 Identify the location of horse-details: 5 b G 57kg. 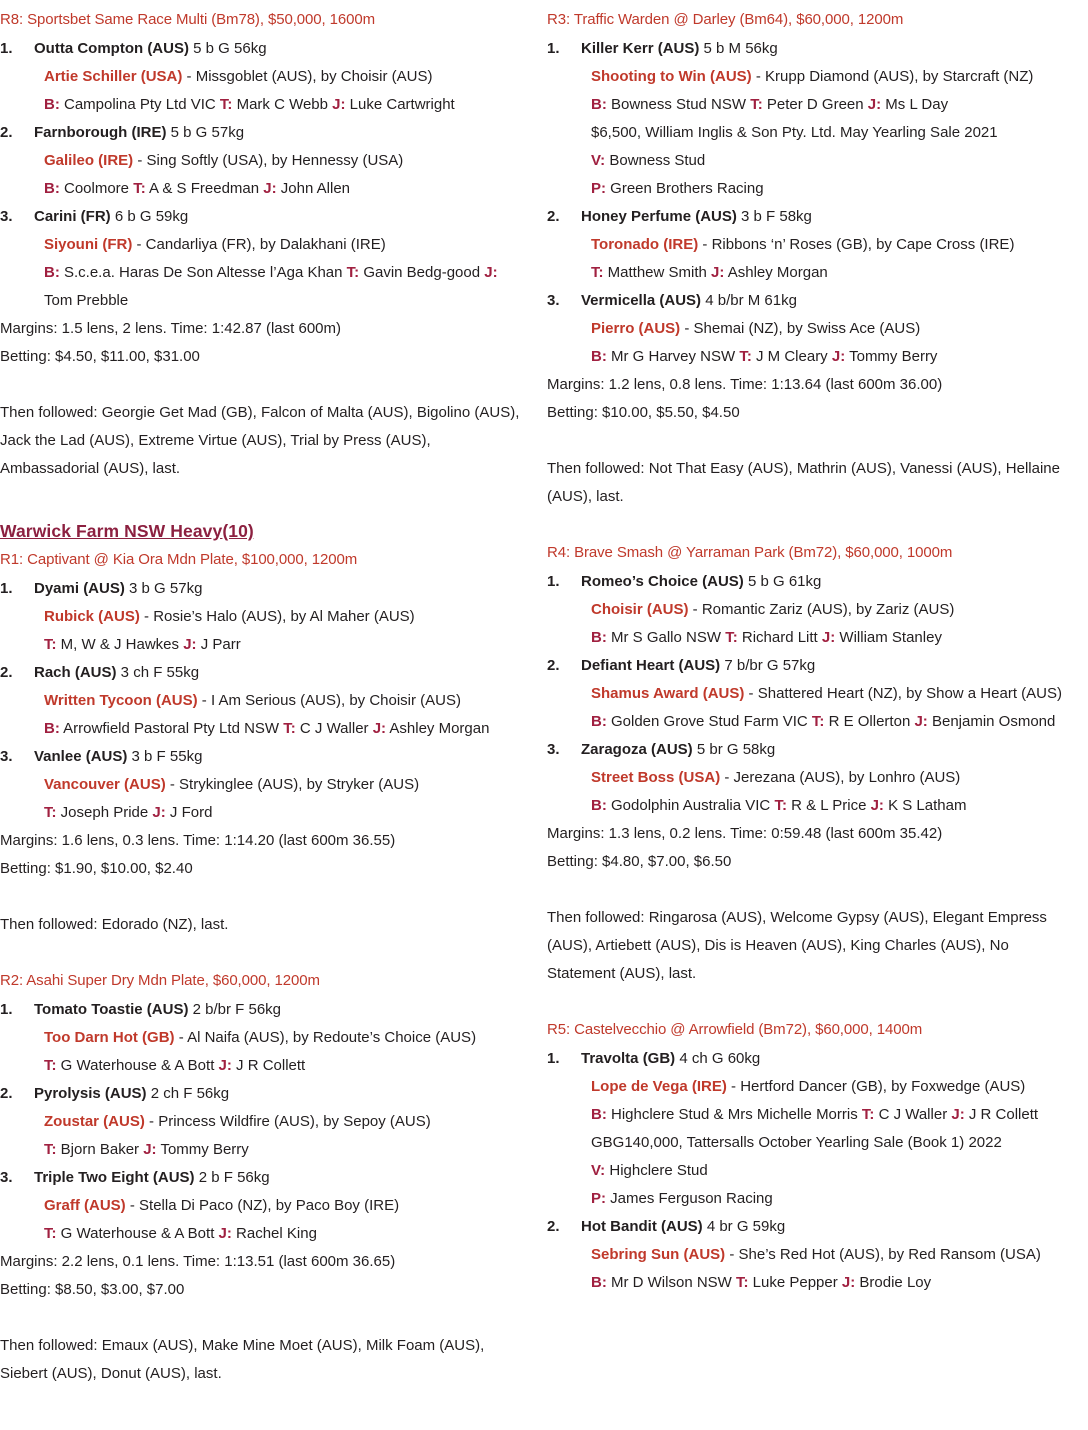
(205, 132).